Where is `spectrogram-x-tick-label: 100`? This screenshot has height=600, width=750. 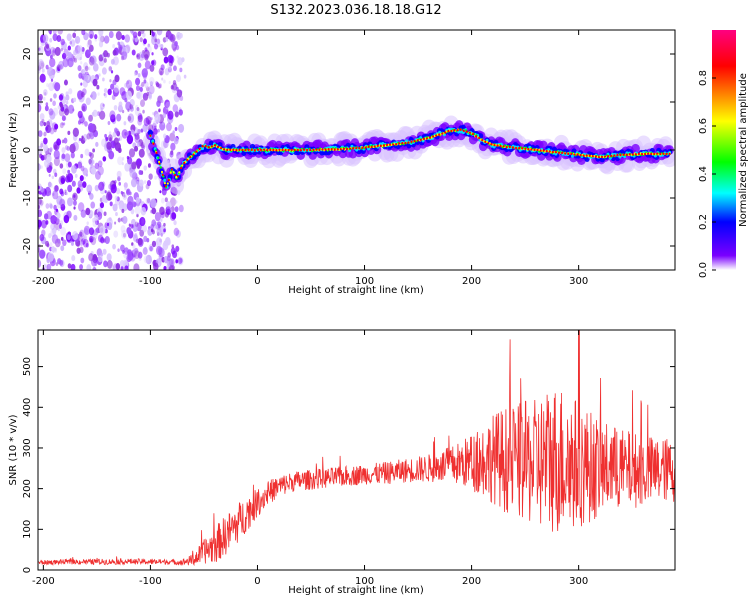 spectrogram-x-tick-label: 100 is located at coordinates (364, 281).